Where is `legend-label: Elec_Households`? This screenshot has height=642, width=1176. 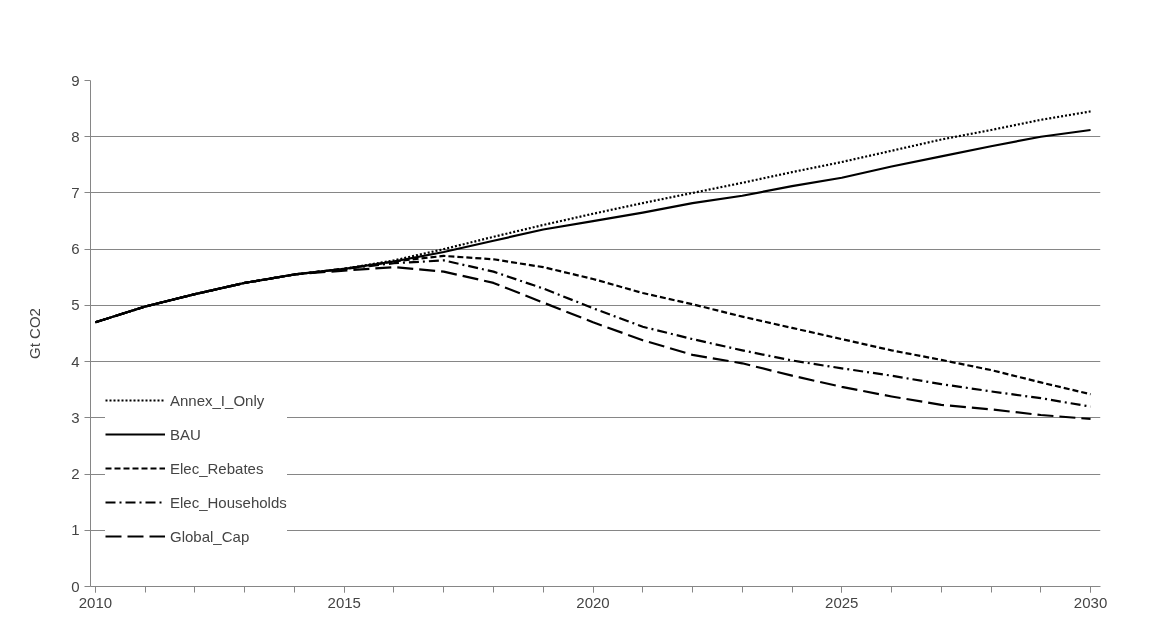
legend-label: Elec_Households is located at coordinates (228, 502).